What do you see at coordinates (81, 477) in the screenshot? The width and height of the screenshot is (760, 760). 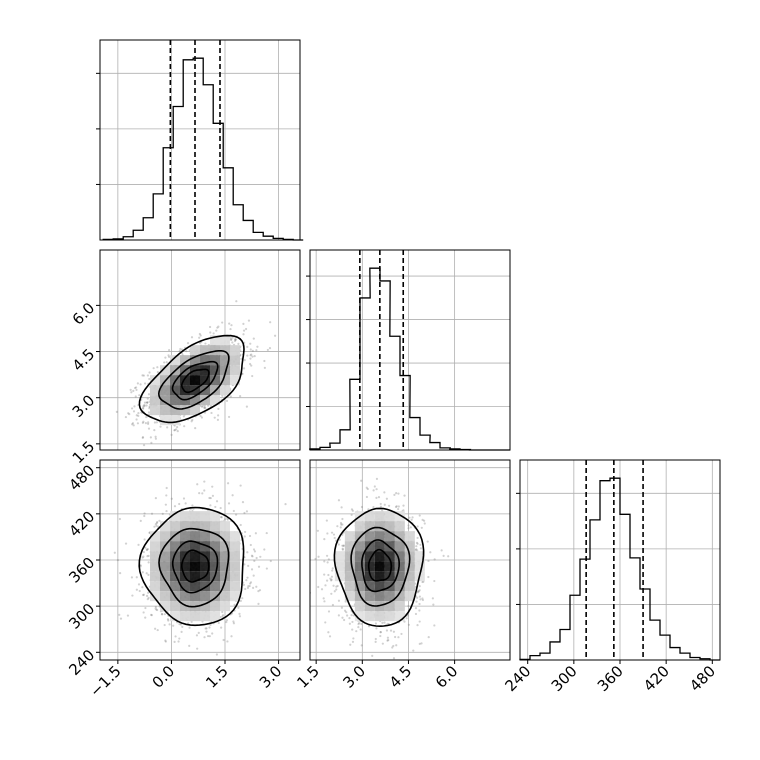 I see `y-tick-label: 480` at bounding box center [81, 477].